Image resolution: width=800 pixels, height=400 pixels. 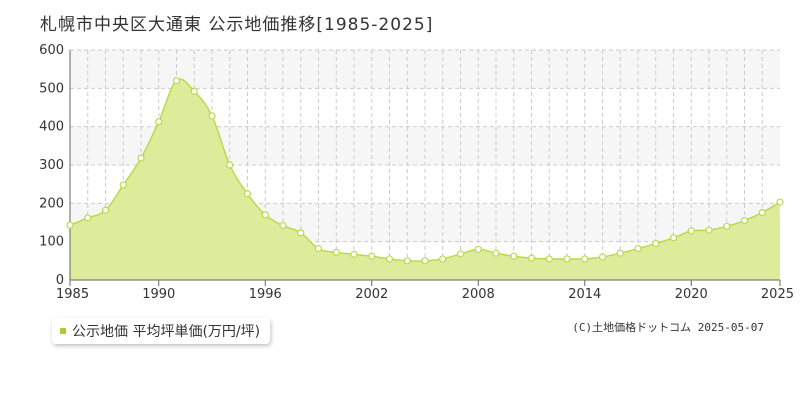 What do you see at coordinates (166, 332) in the screenshot?
I see `legend-label: 公示地価 平均坪単価(万円/坪)` at bounding box center [166, 332].